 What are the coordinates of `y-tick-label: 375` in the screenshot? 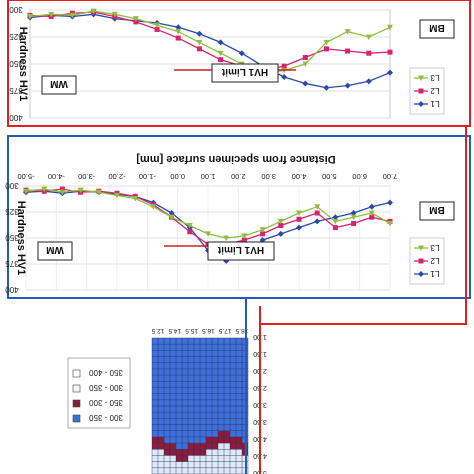 It's located at (16, 90).